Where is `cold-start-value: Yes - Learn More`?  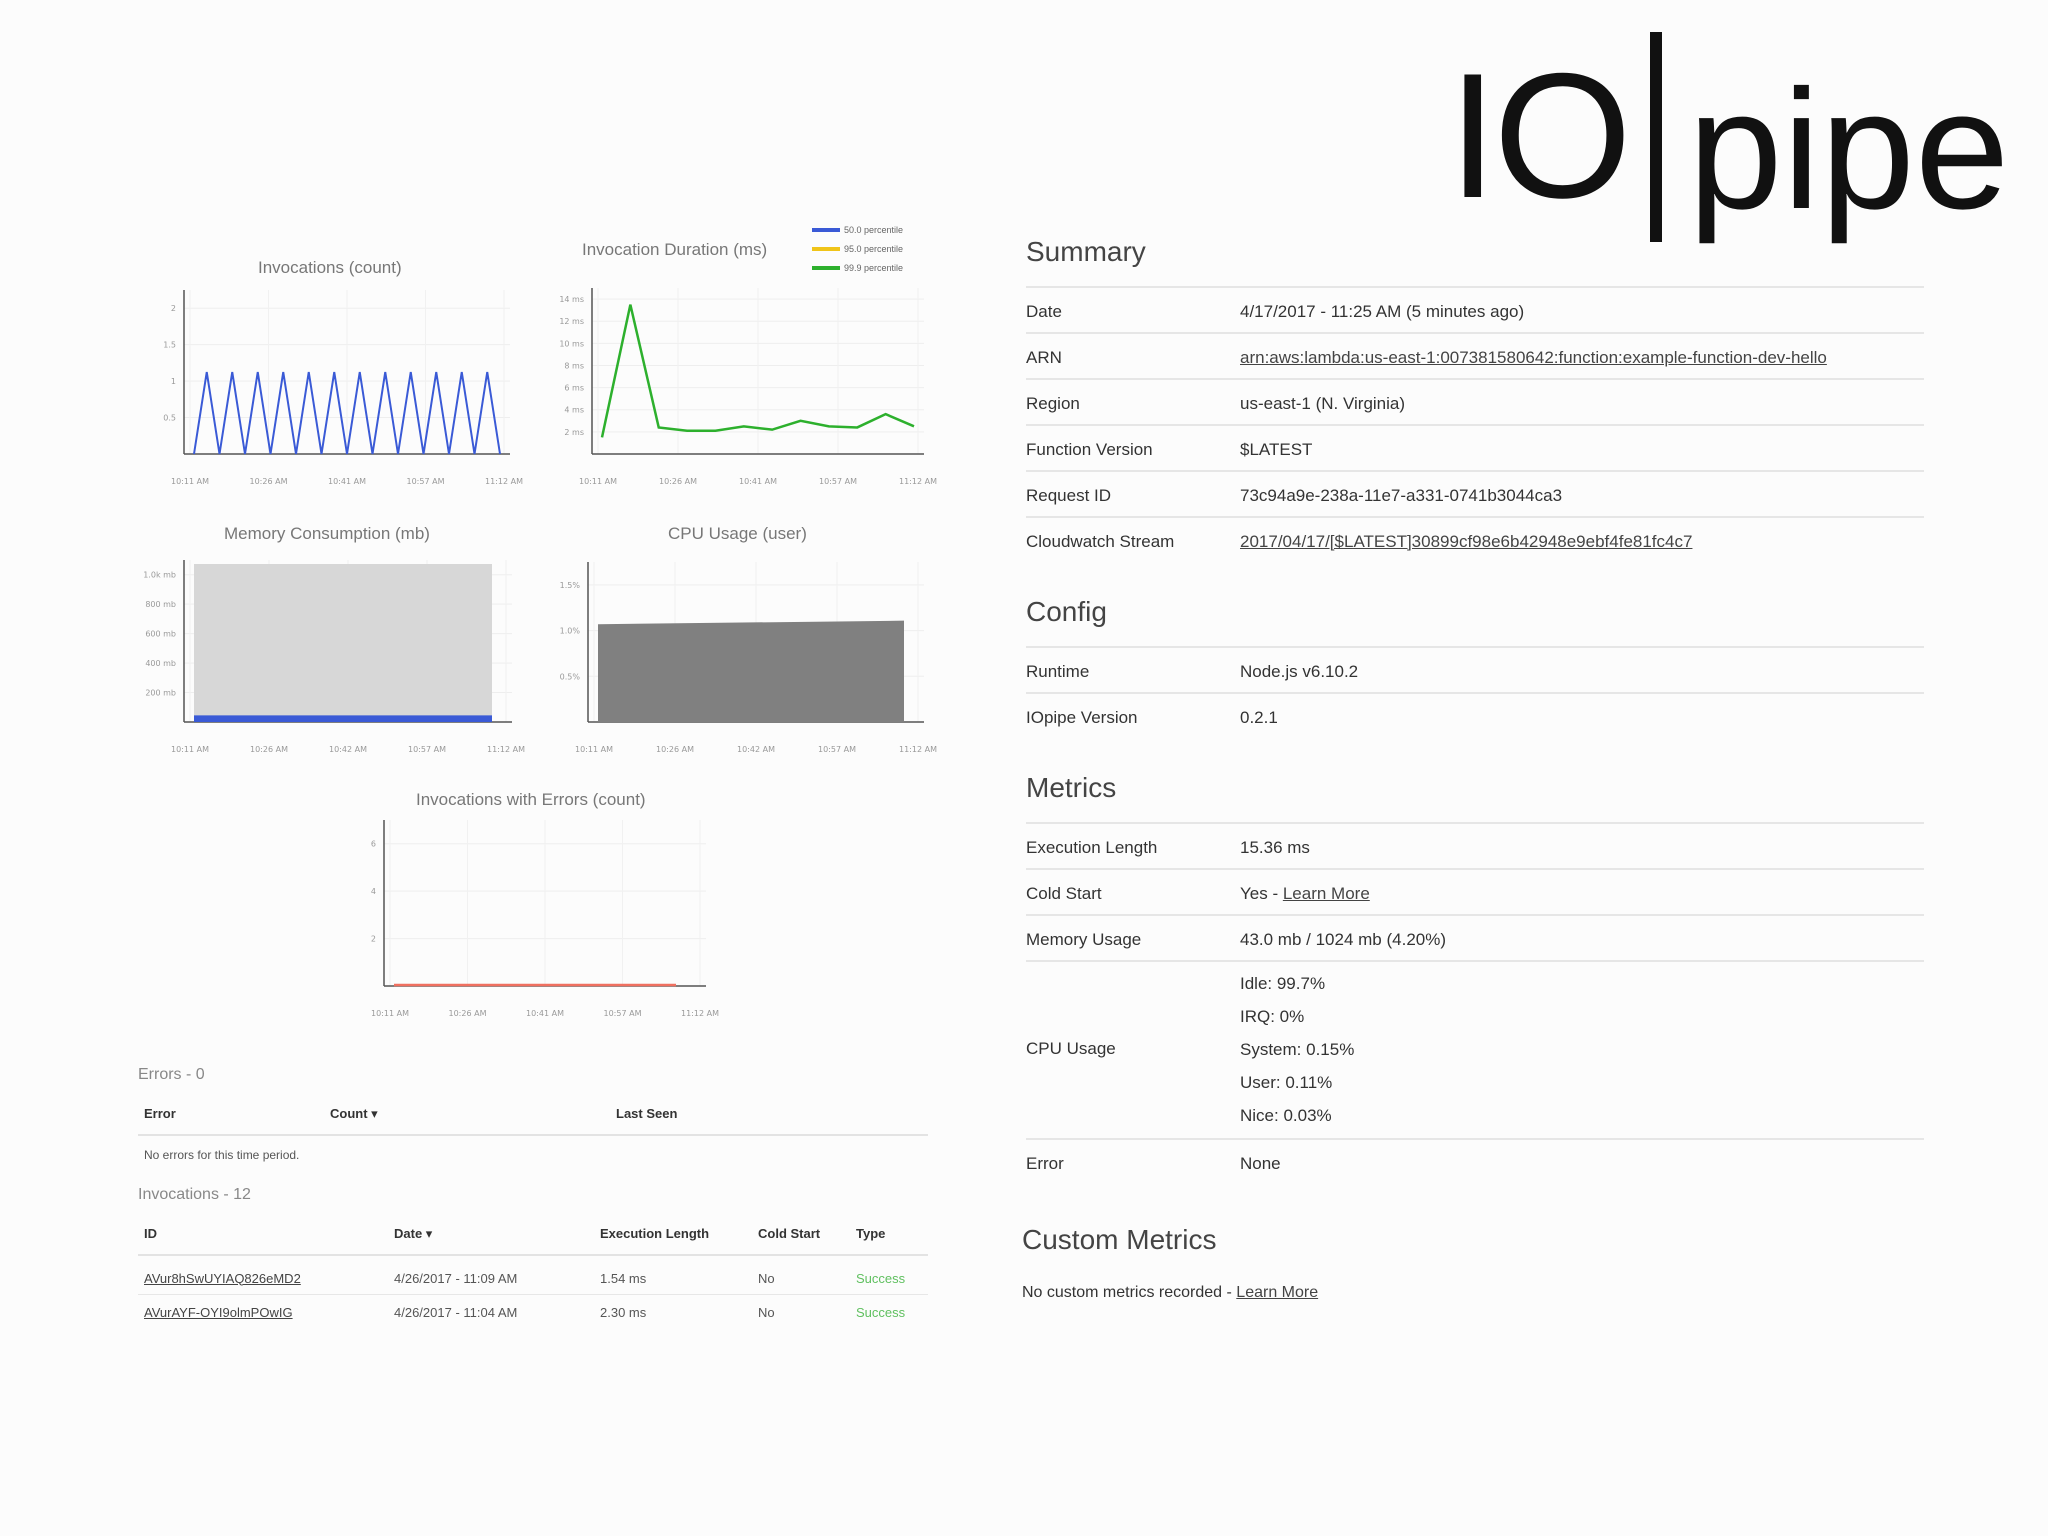 cold-start-value: Yes - Learn More is located at coordinates (1582, 894).